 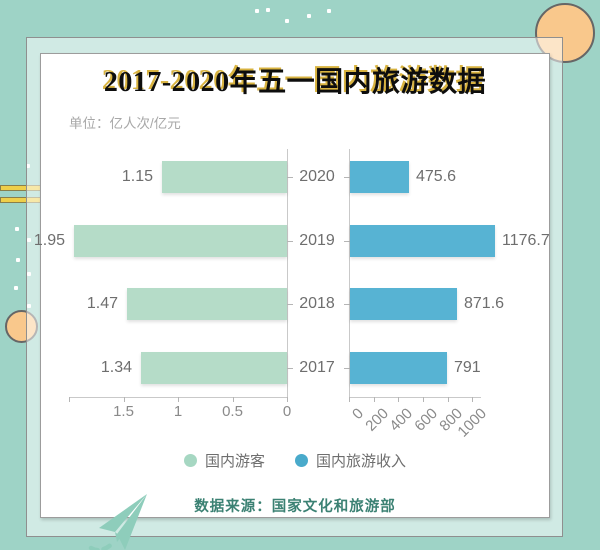 I want to click on revenue-bar-value: 871.6, so click(x=484, y=303).